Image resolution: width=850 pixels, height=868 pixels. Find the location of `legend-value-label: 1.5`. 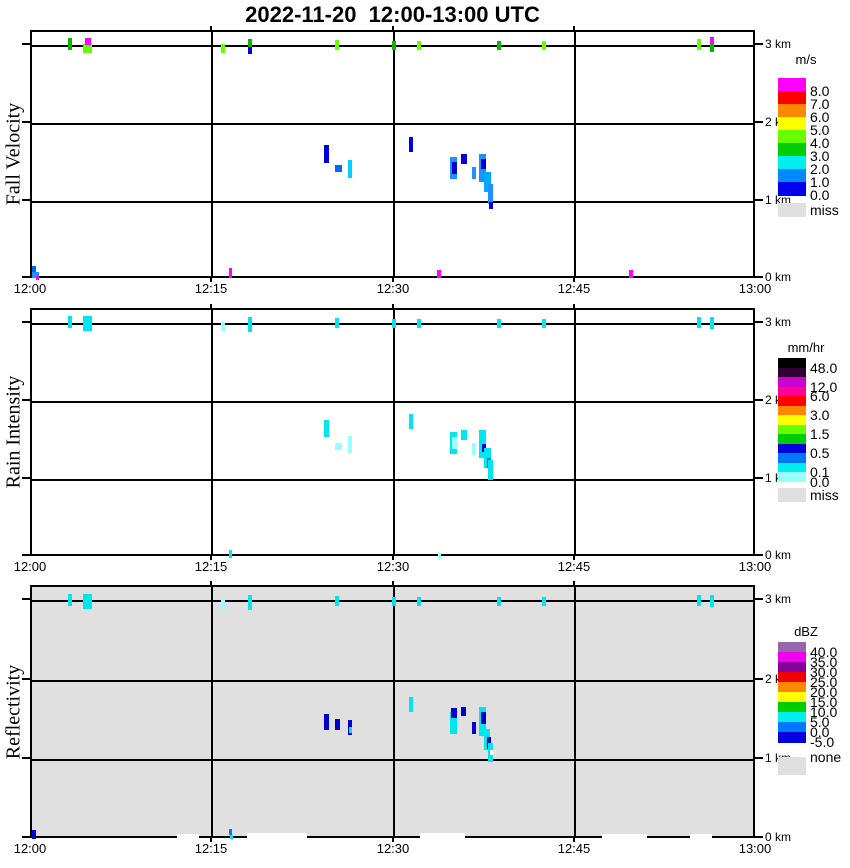

legend-value-label: 1.5 is located at coordinates (820, 434).